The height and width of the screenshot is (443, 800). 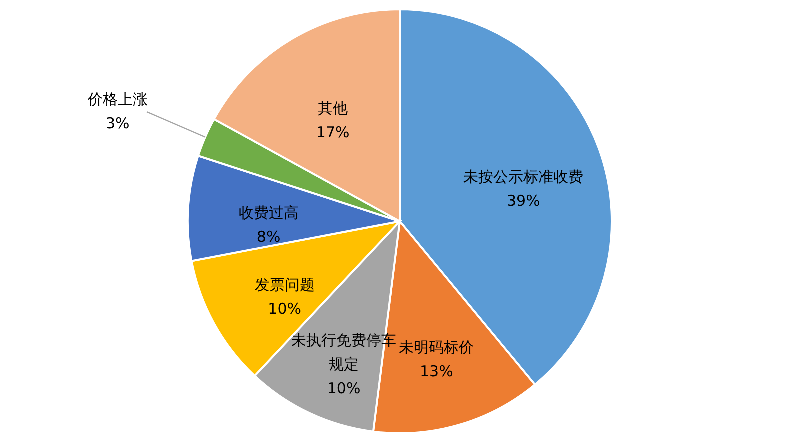 I want to click on data-label: 39%, so click(x=523, y=201).